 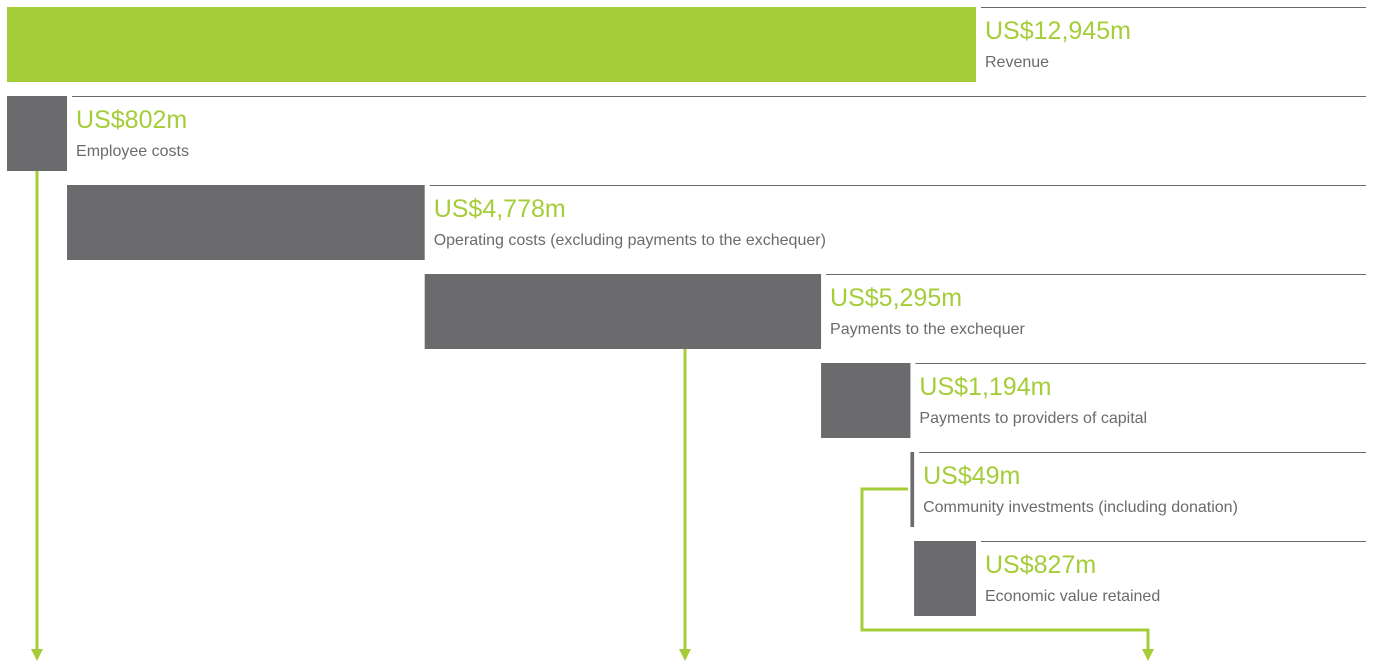 What do you see at coordinates (1072, 596) in the screenshot?
I see `category-label: Economic value retained` at bounding box center [1072, 596].